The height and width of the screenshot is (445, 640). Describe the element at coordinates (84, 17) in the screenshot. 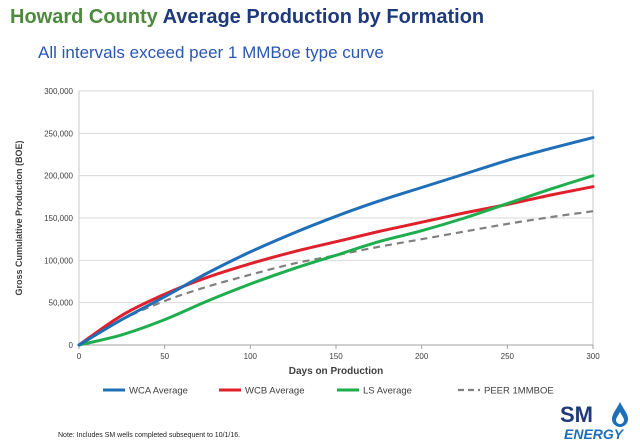

I see `title-county: Howard County` at that location.